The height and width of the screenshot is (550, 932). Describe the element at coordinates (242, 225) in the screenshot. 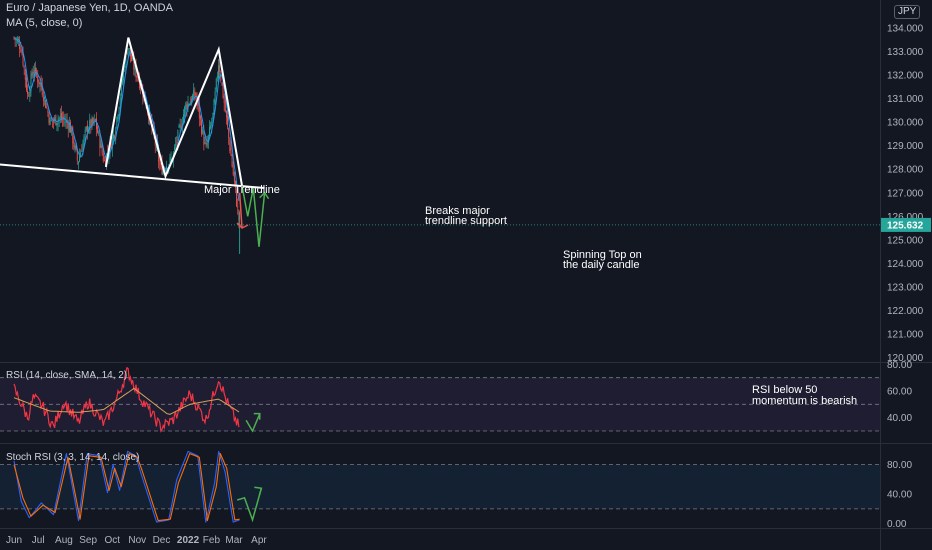

I see `bearish-arrow-head` at that location.